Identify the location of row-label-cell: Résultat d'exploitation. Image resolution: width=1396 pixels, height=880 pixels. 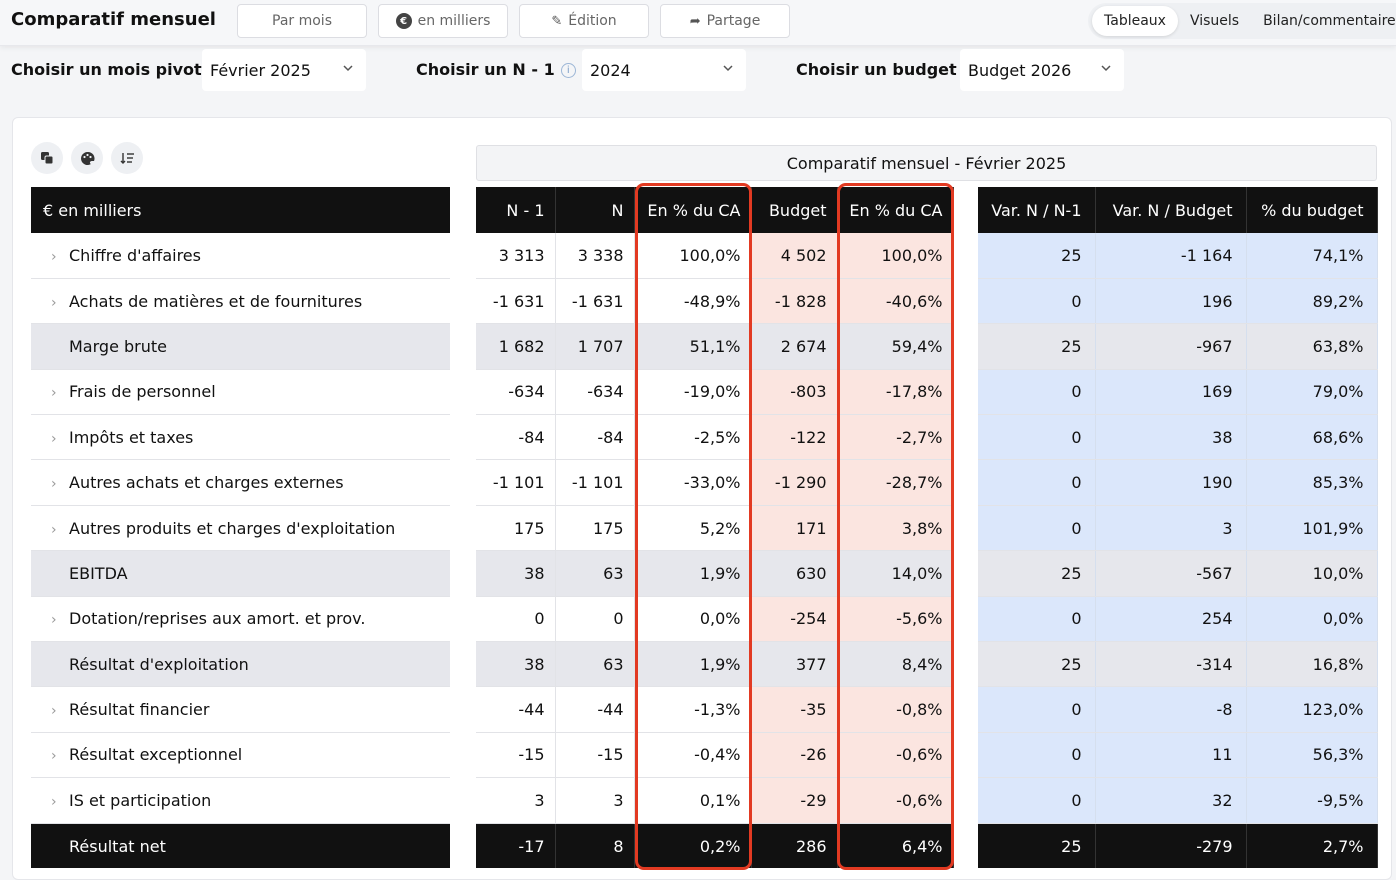
(240, 664).